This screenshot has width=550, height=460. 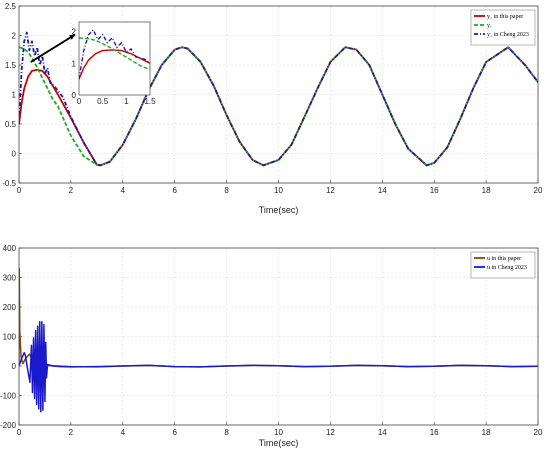 What do you see at coordinates (8, 396) in the screenshot?
I see `y-tick-label: -100` at bounding box center [8, 396].